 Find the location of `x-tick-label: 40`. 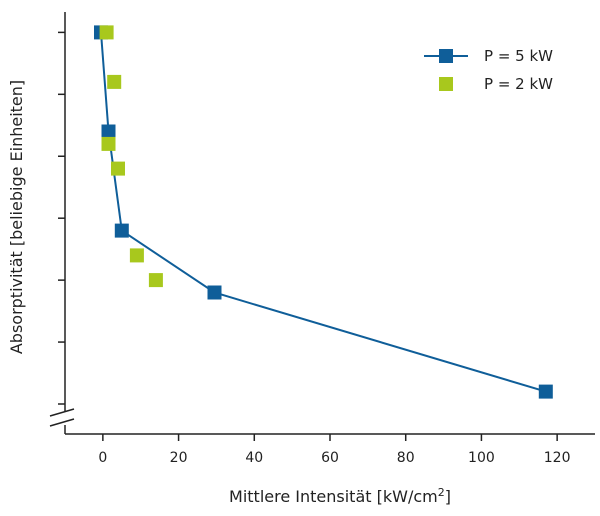

x-tick-label: 40 is located at coordinates (254, 458).